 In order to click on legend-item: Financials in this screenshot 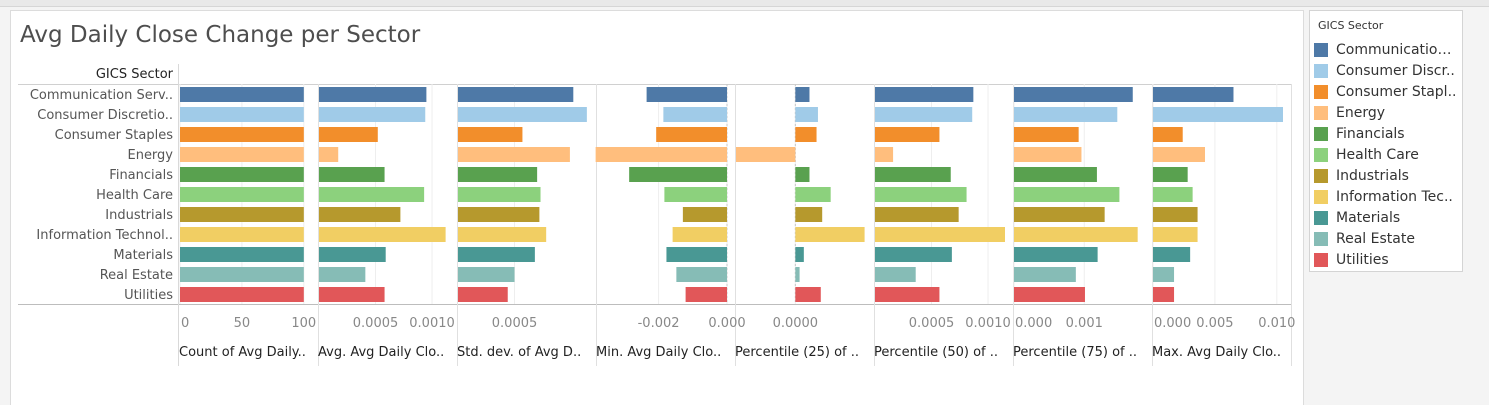, I will do `click(1387, 134)`.